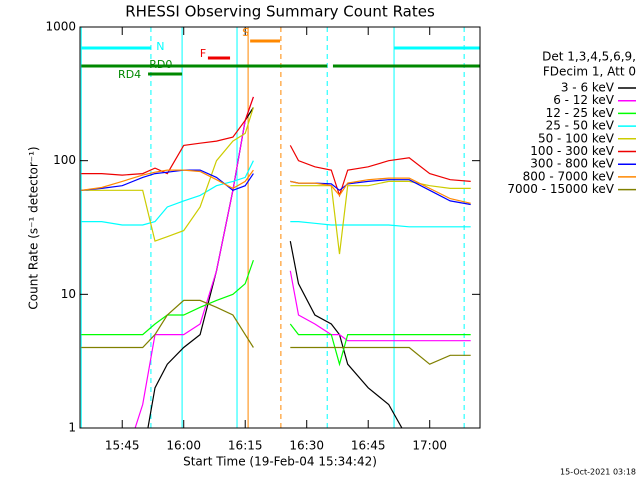  Describe the element at coordinates (580, 113) in the screenshot. I see `legend-label: 12 - 25 keV` at that location.